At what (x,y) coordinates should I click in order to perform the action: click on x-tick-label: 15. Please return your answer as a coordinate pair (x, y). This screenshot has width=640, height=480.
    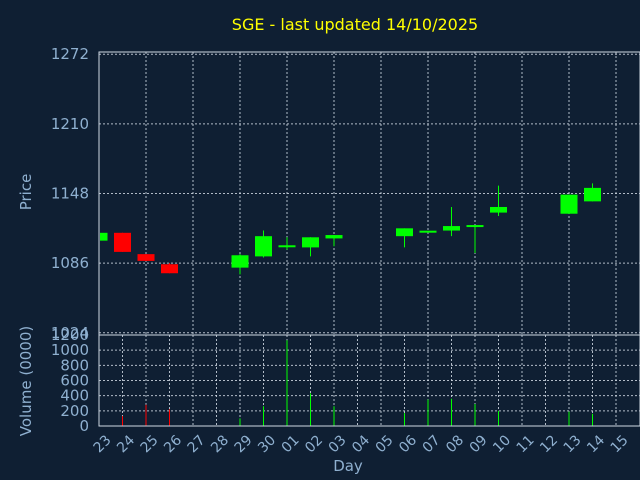
    Looking at the image, I should click on (620, 444).